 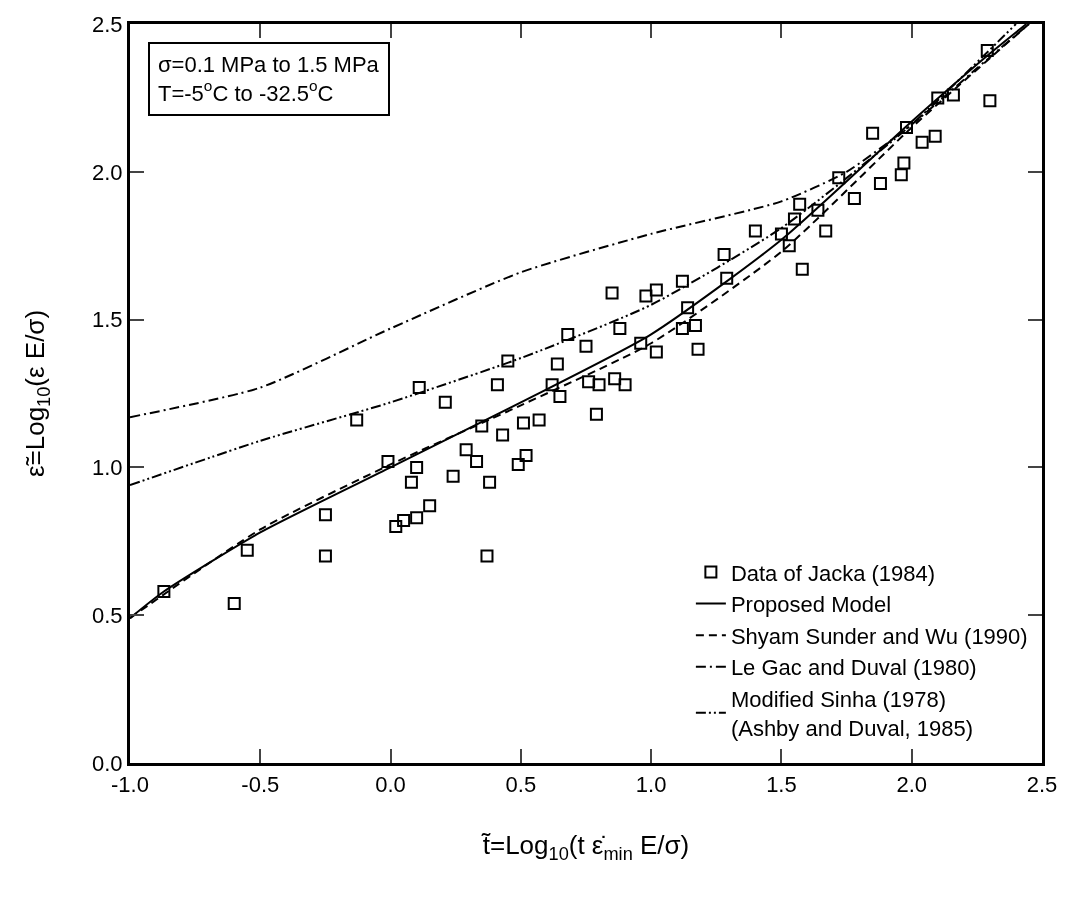 I want to click on legend-label: Le Gac and Duval (1980), so click(x=853, y=668).